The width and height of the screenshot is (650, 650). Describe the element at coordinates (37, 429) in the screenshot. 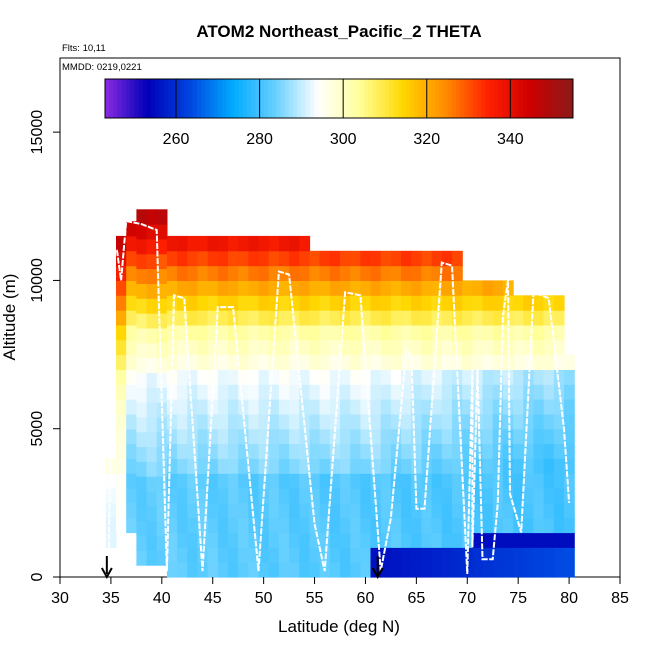

I see `y-tick-label: 5000` at that location.